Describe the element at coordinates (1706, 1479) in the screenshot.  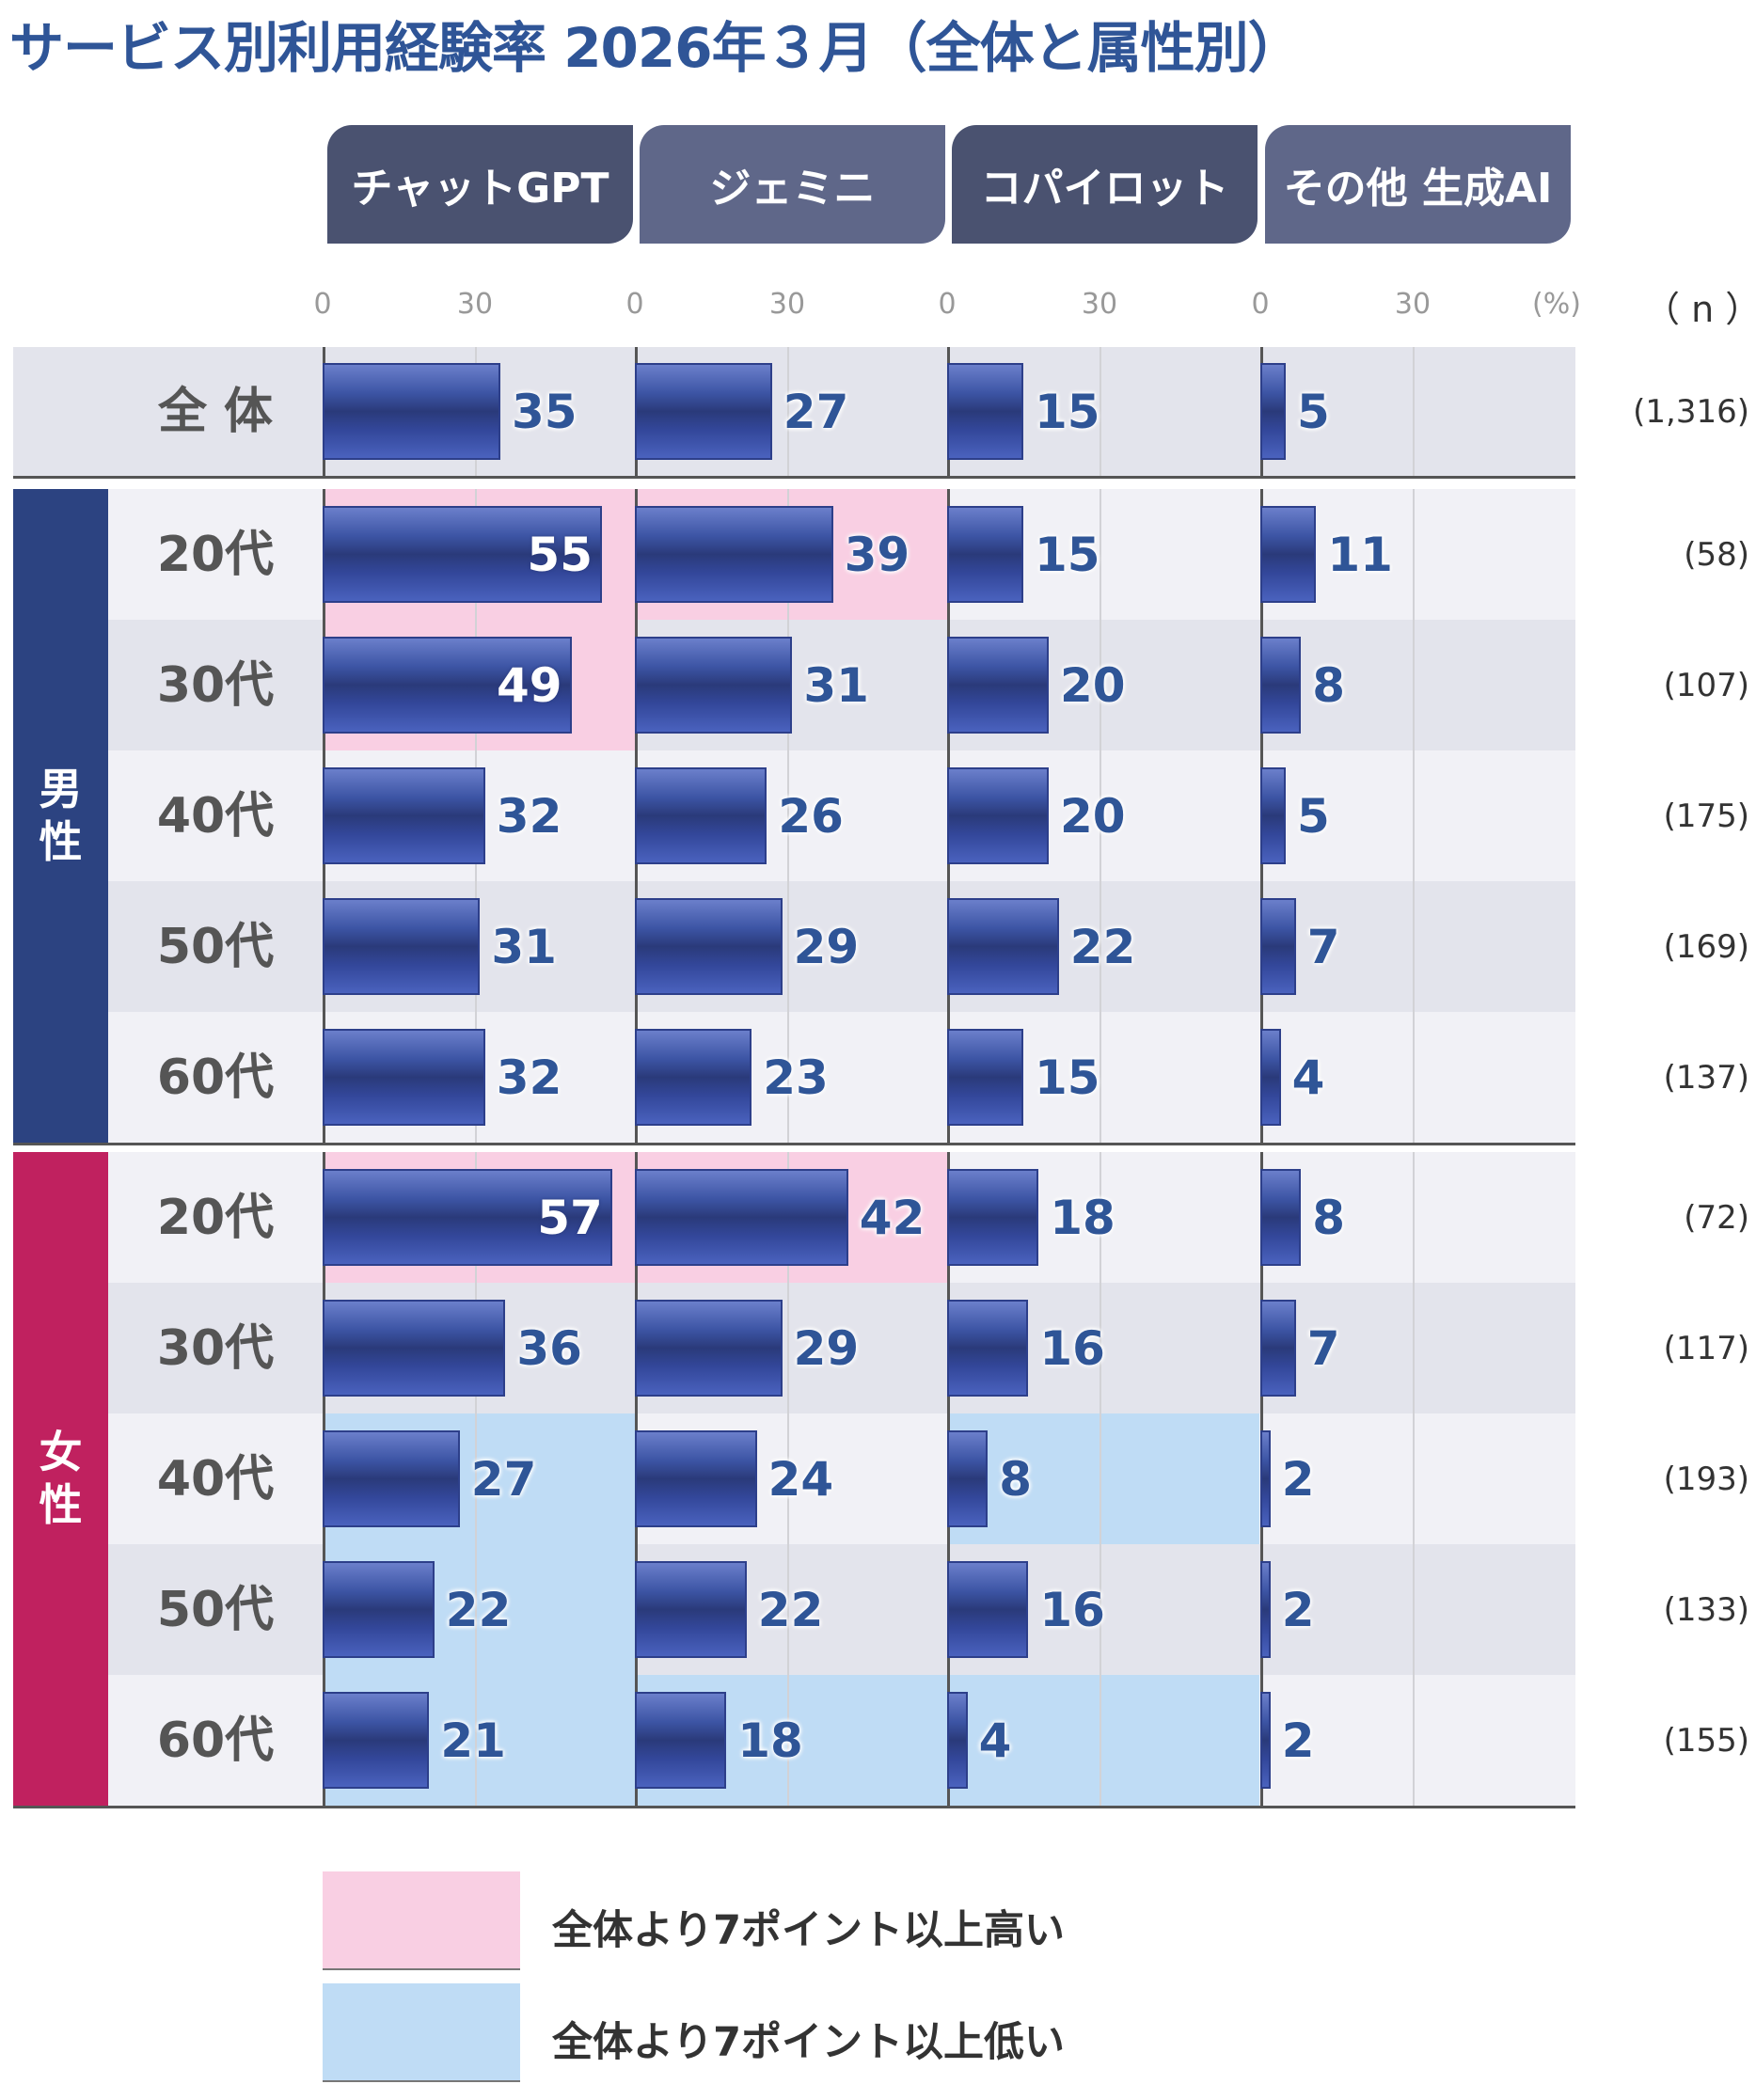
I see `n-value: (193)` at that location.